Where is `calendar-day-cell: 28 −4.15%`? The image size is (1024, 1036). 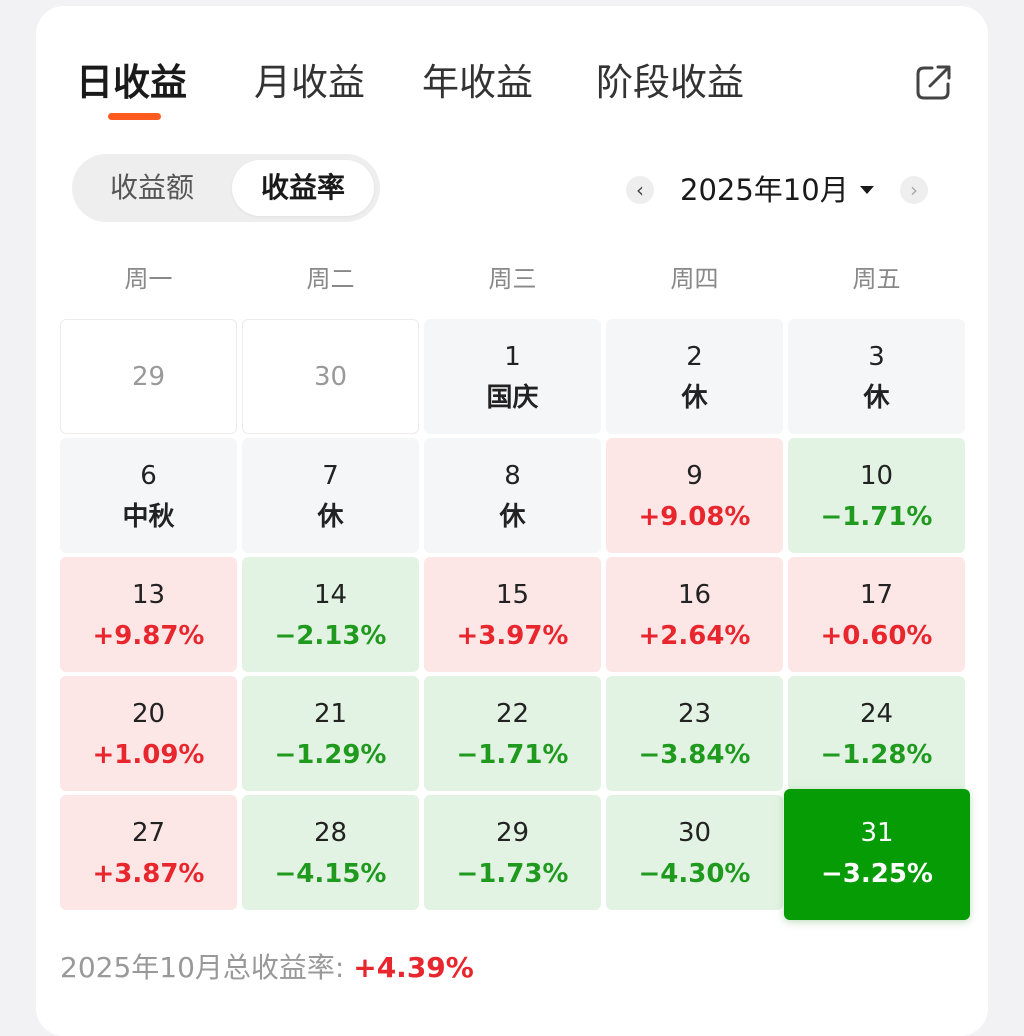 calendar-day-cell: 28 −4.15% is located at coordinates (330, 852).